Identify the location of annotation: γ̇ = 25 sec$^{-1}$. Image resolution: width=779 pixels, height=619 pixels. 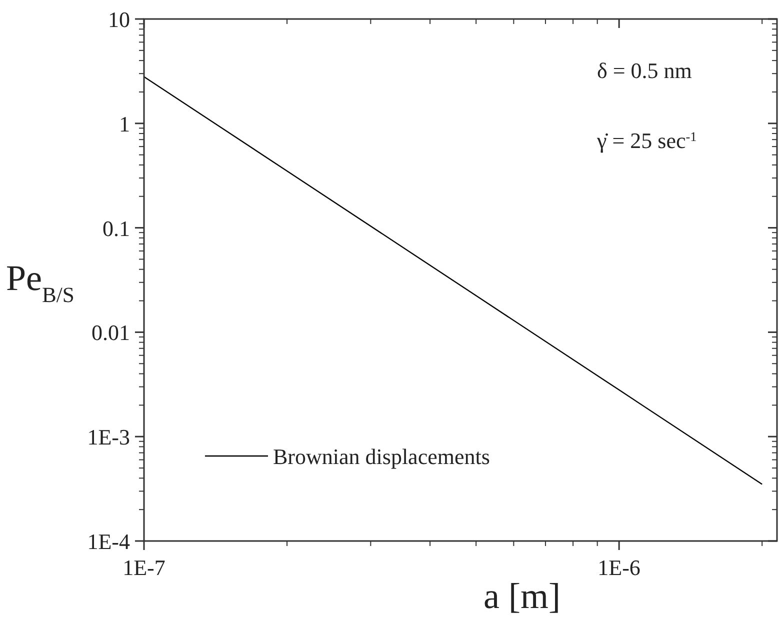
(646, 140).